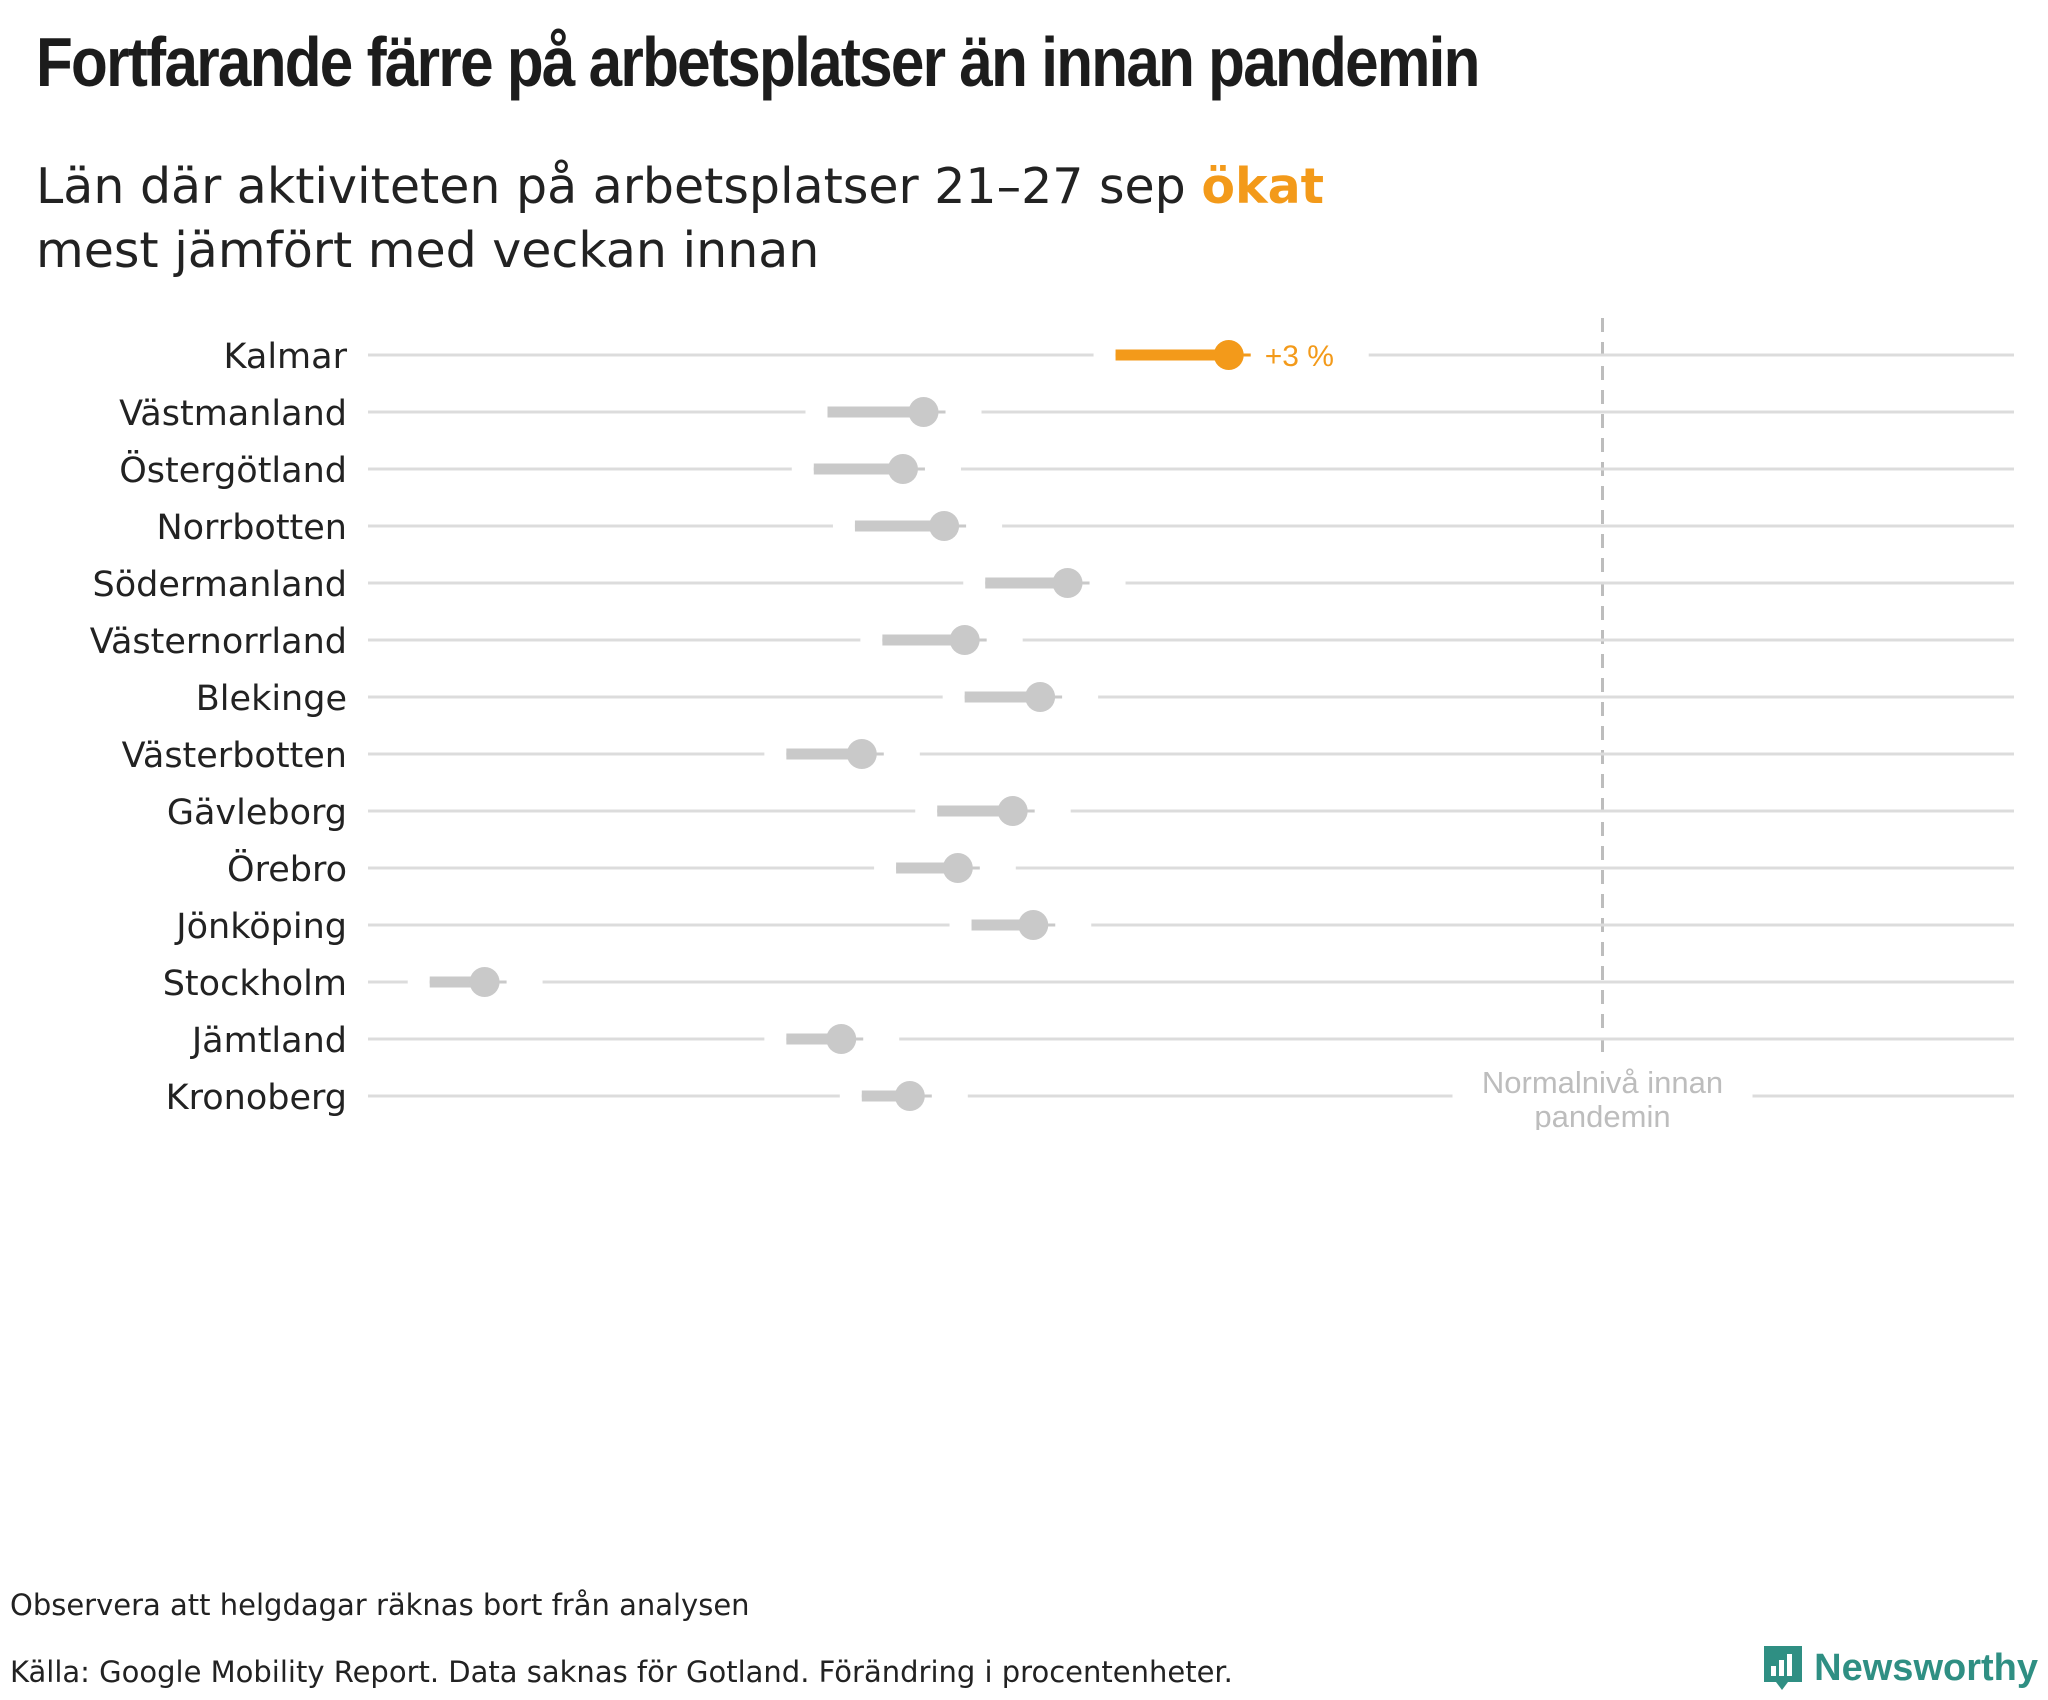 This screenshot has height=1700, width=2048. What do you see at coordinates (428, 250) in the screenshot?
I see `subtitle-text-2: mest jämfört med veckan innan` at bounding box center [428, 250].